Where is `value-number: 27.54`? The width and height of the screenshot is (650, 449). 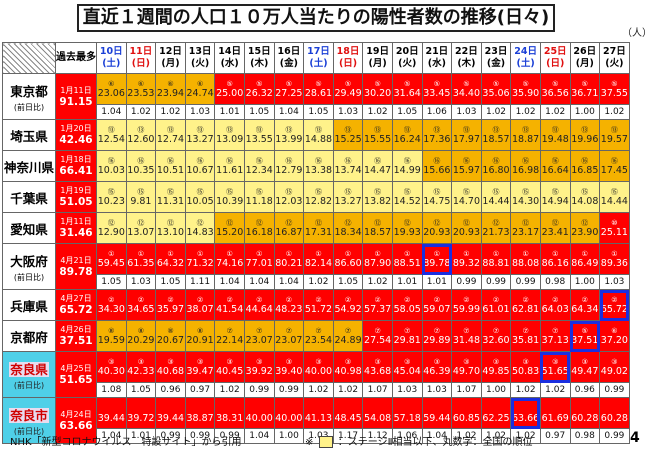
value-number: 27.54 is located at coordinates (378, 340).